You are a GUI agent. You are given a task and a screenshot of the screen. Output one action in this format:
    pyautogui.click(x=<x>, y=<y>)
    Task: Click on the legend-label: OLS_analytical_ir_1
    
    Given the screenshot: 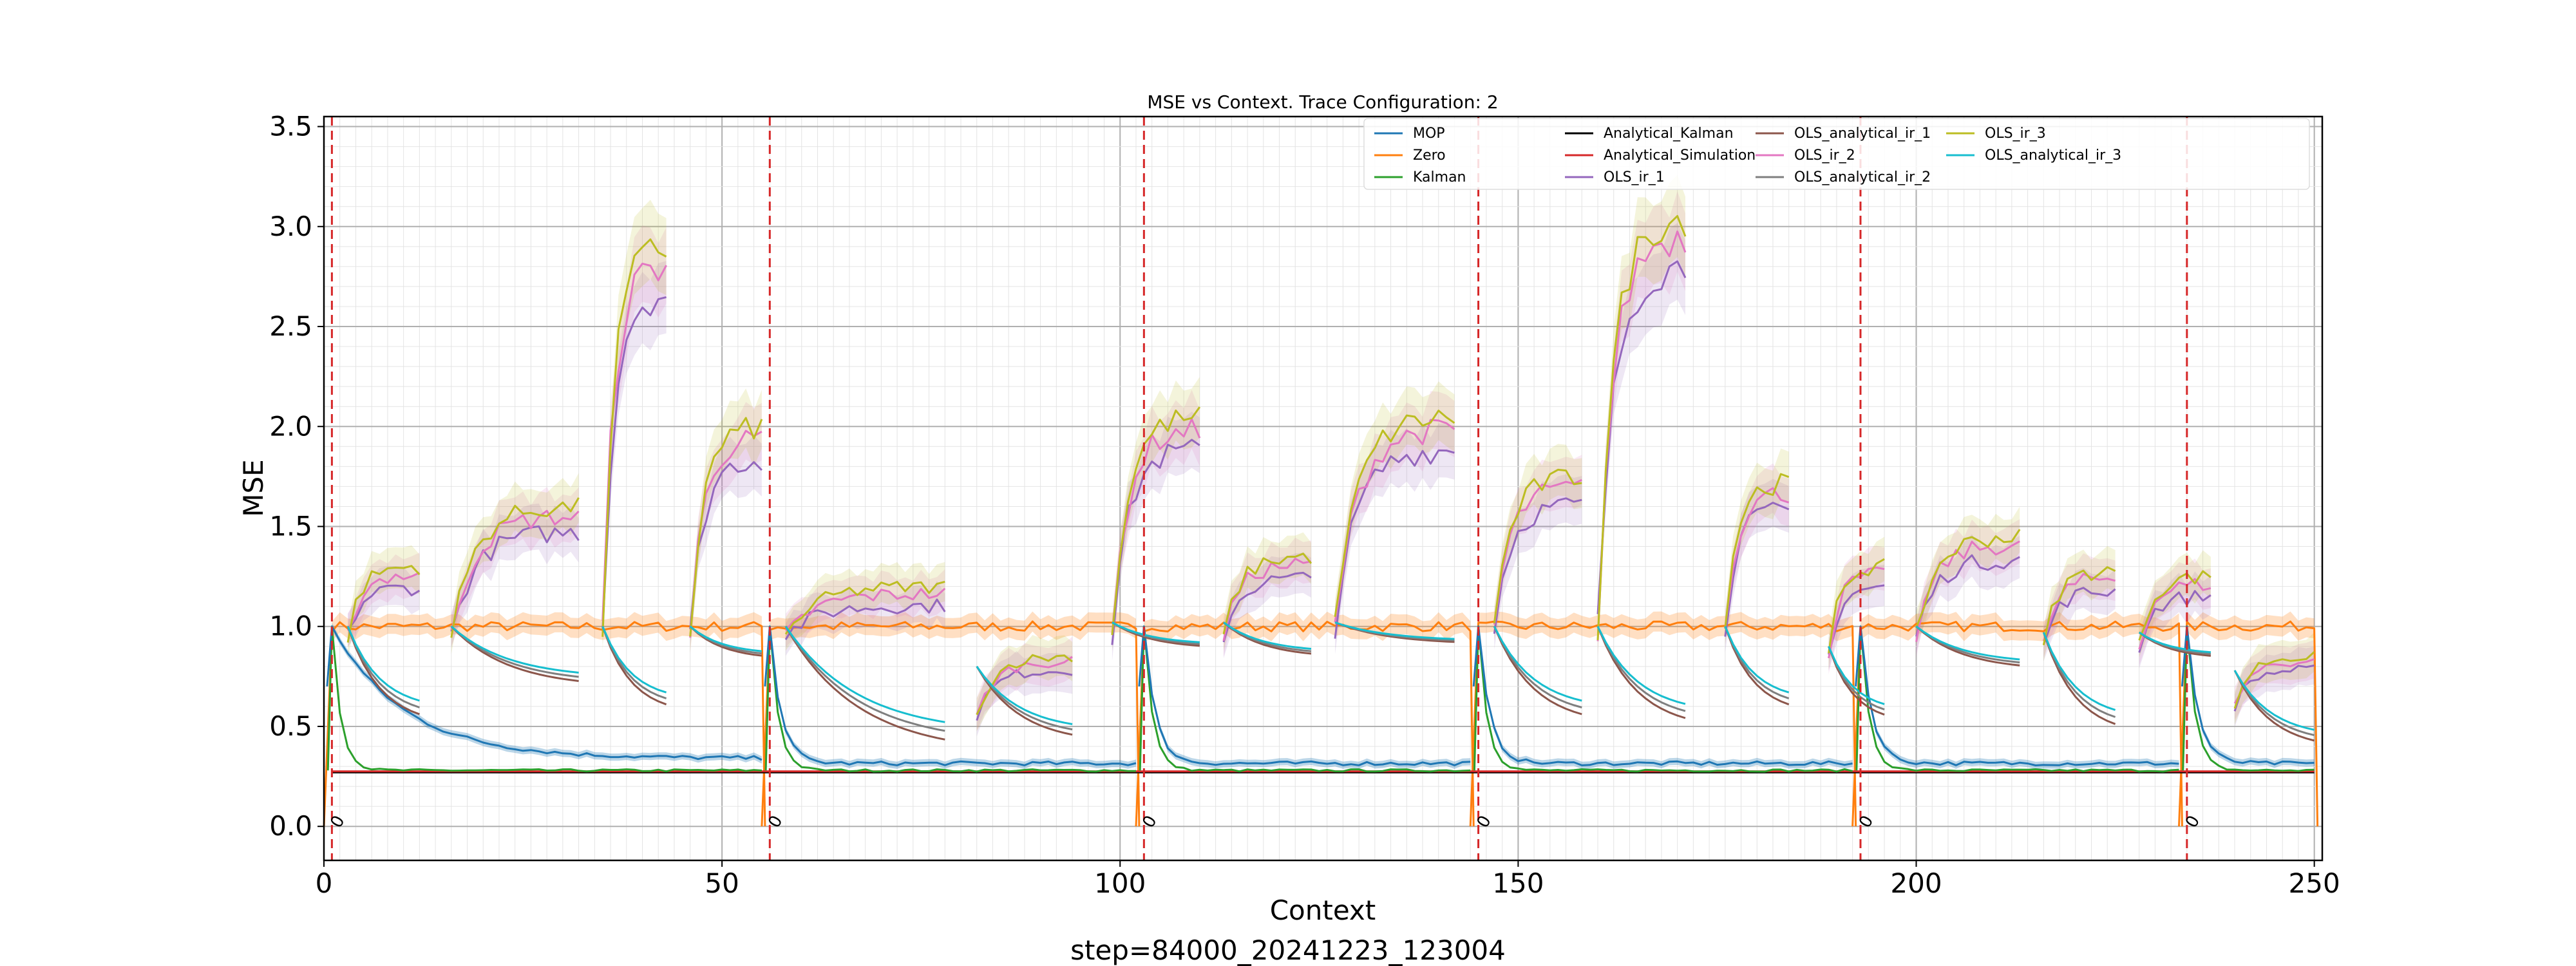 What is the action you would take?
    pyautogui.click(x=1863, y=134)
    